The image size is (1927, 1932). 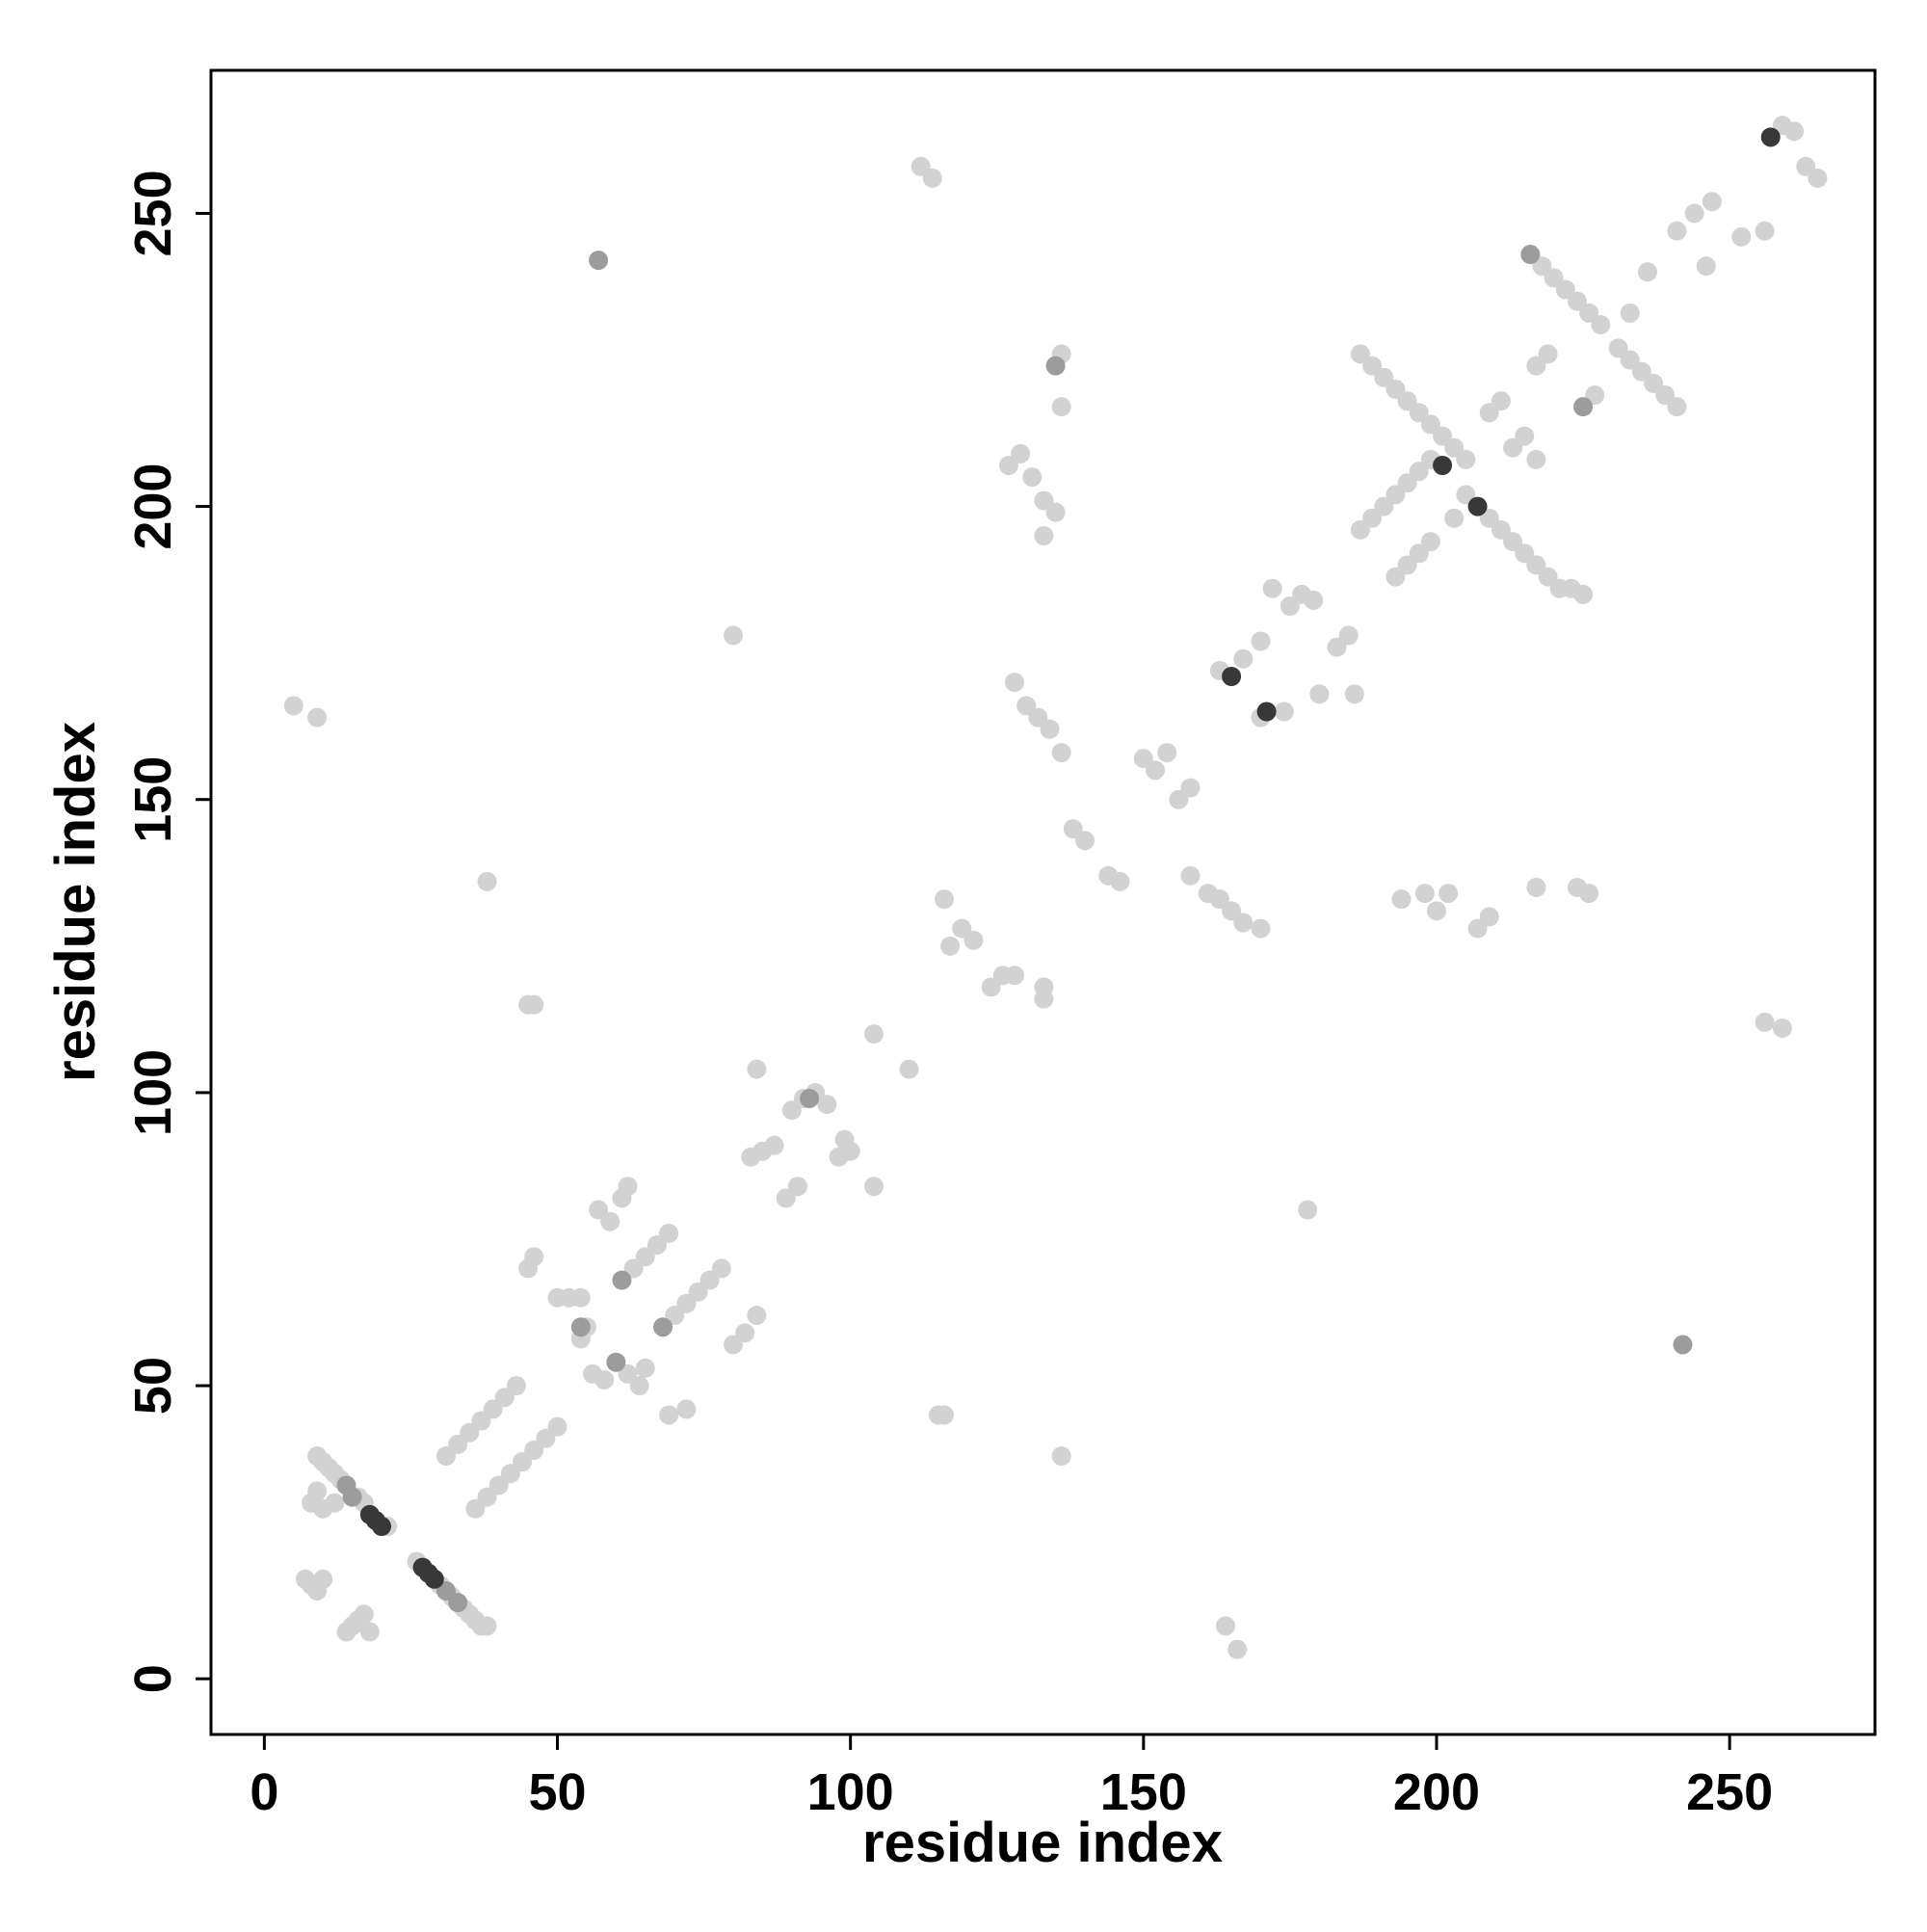 What do you see at coordinates (153, 213) in the screenshot?
I see `y-tick-label: 250` at bounding box center [153, 213].